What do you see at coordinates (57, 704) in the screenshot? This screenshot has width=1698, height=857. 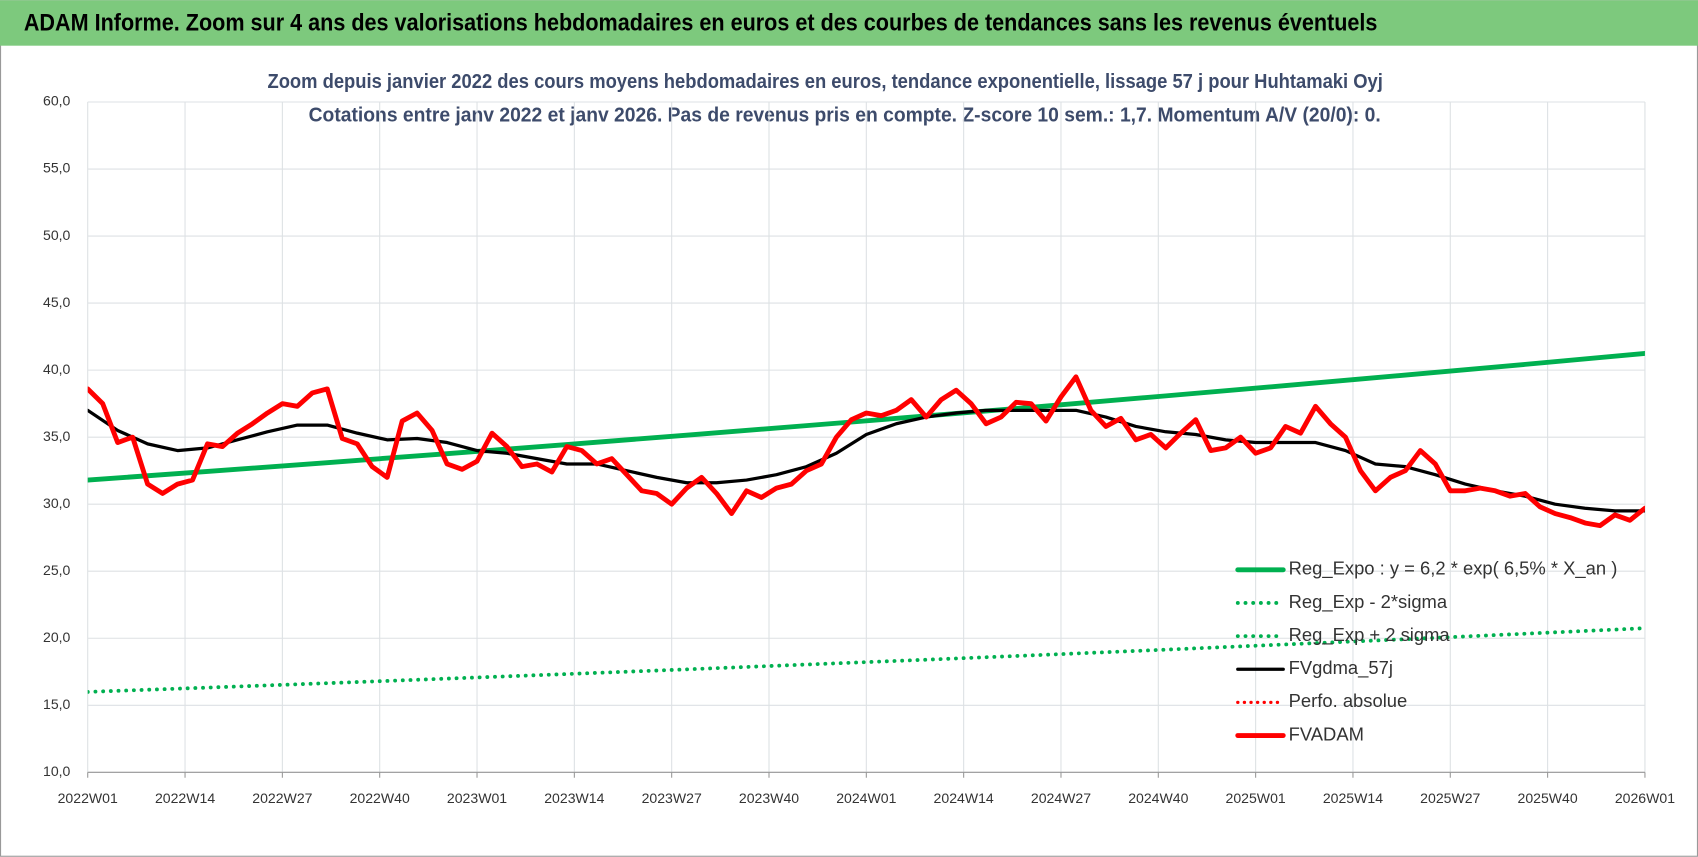 I see `y-tick-label: 15,0` at bounding box center [57, 704].